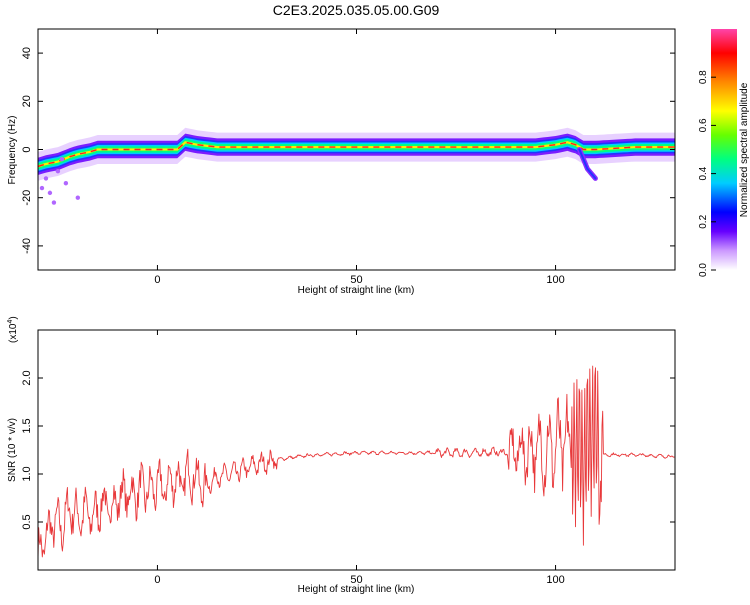 This screenshot has width=750, height=605. What do you see at coordinates (703, 221) in the screenshot?
I see `colorbar-tick-label: 0.2` at bounding box center [703, 221].